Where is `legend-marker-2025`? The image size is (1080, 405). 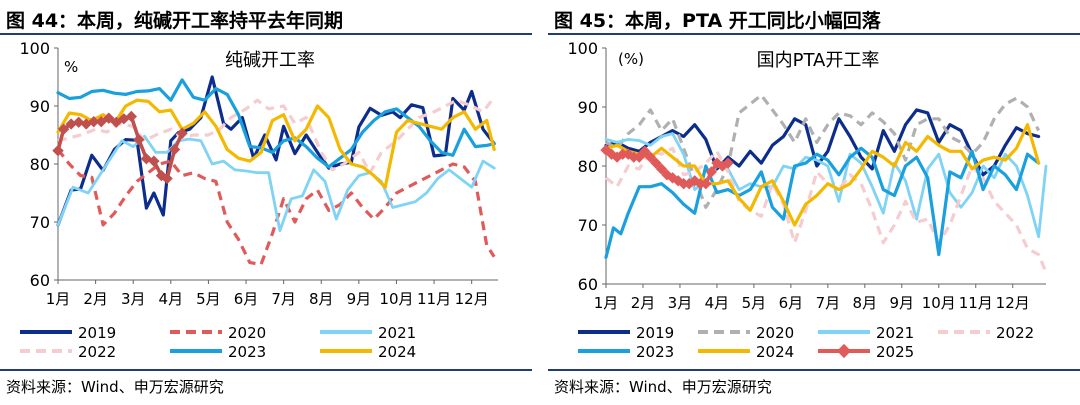 legend-marker-2025 is located at coordinates (844, 351).